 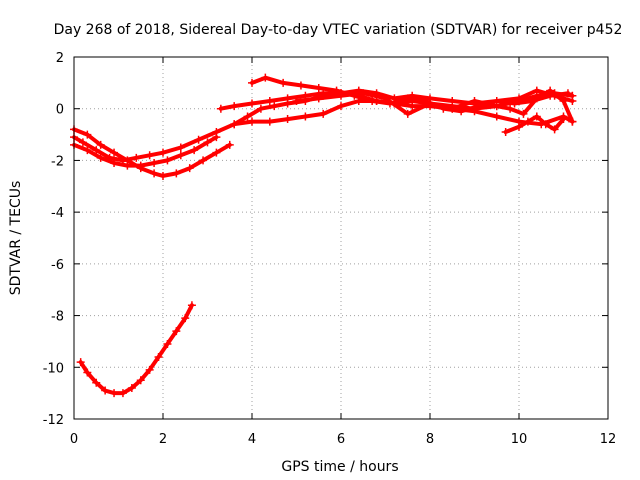 What do you see at coordinates (16, 238) in the screenshot?
I see `y-axis-label: SDTVAR / TECUs` at bounding box center [16, 238].